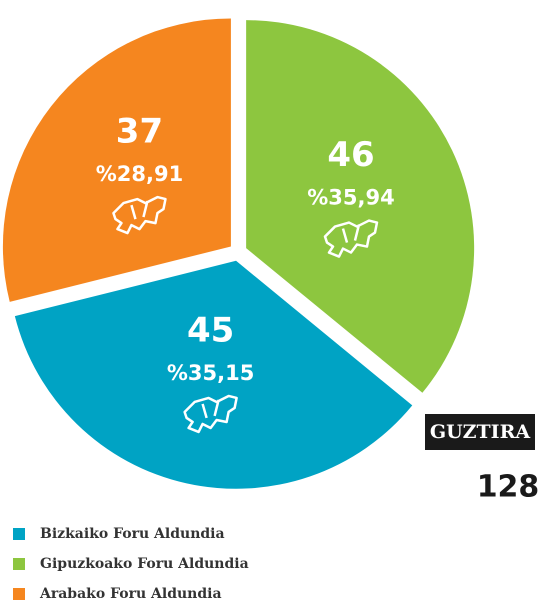 The height and width of the screenshot is (605, 539). Describe the element at coordinates (210, 373) in the screenshot. I see `slice-percent: %35,15` at that location.